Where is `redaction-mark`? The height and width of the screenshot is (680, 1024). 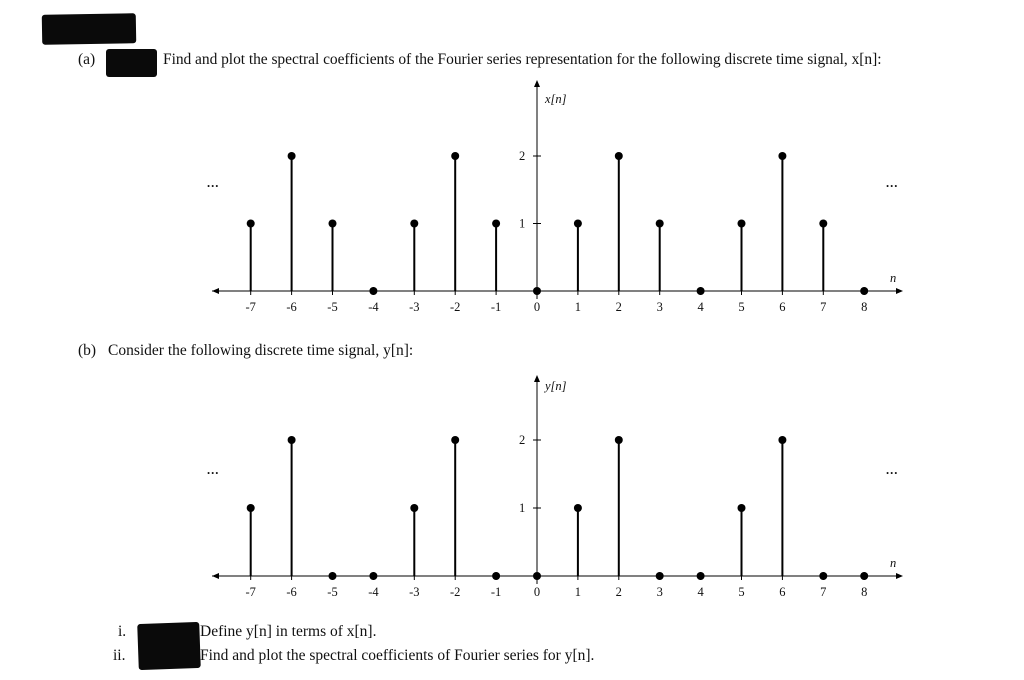
redaction-mark is located at coordinates (131, 63).